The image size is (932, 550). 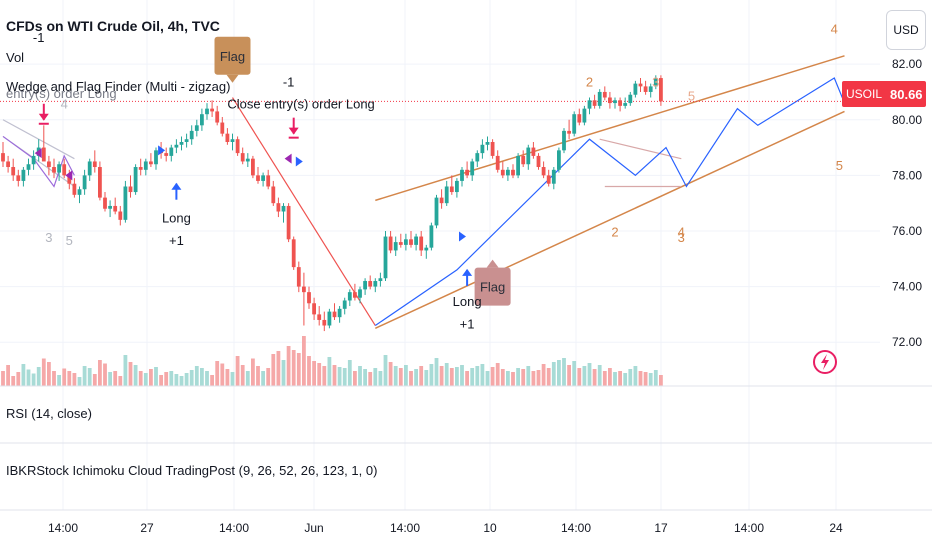 What do you see at coordinates (681, 232) in the screenshot?
I see `annotation-text: 4` at bounding box center [681, 232].